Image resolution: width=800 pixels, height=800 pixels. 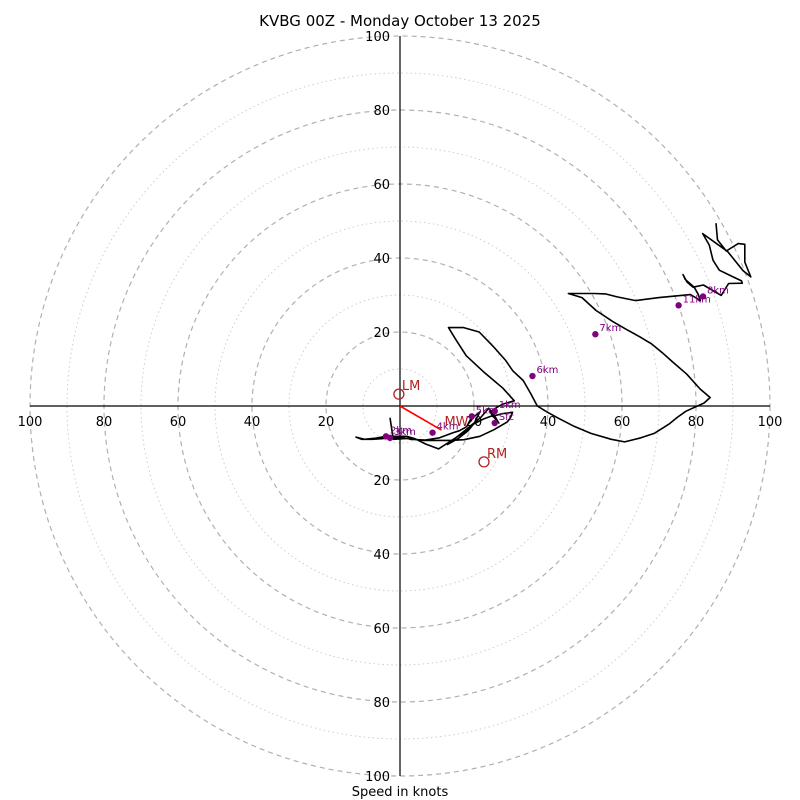 What do you see at coordinates (405, 432) in the screenshot?
I see `height-label-3km: 3km` at bounding box center [405, 432].